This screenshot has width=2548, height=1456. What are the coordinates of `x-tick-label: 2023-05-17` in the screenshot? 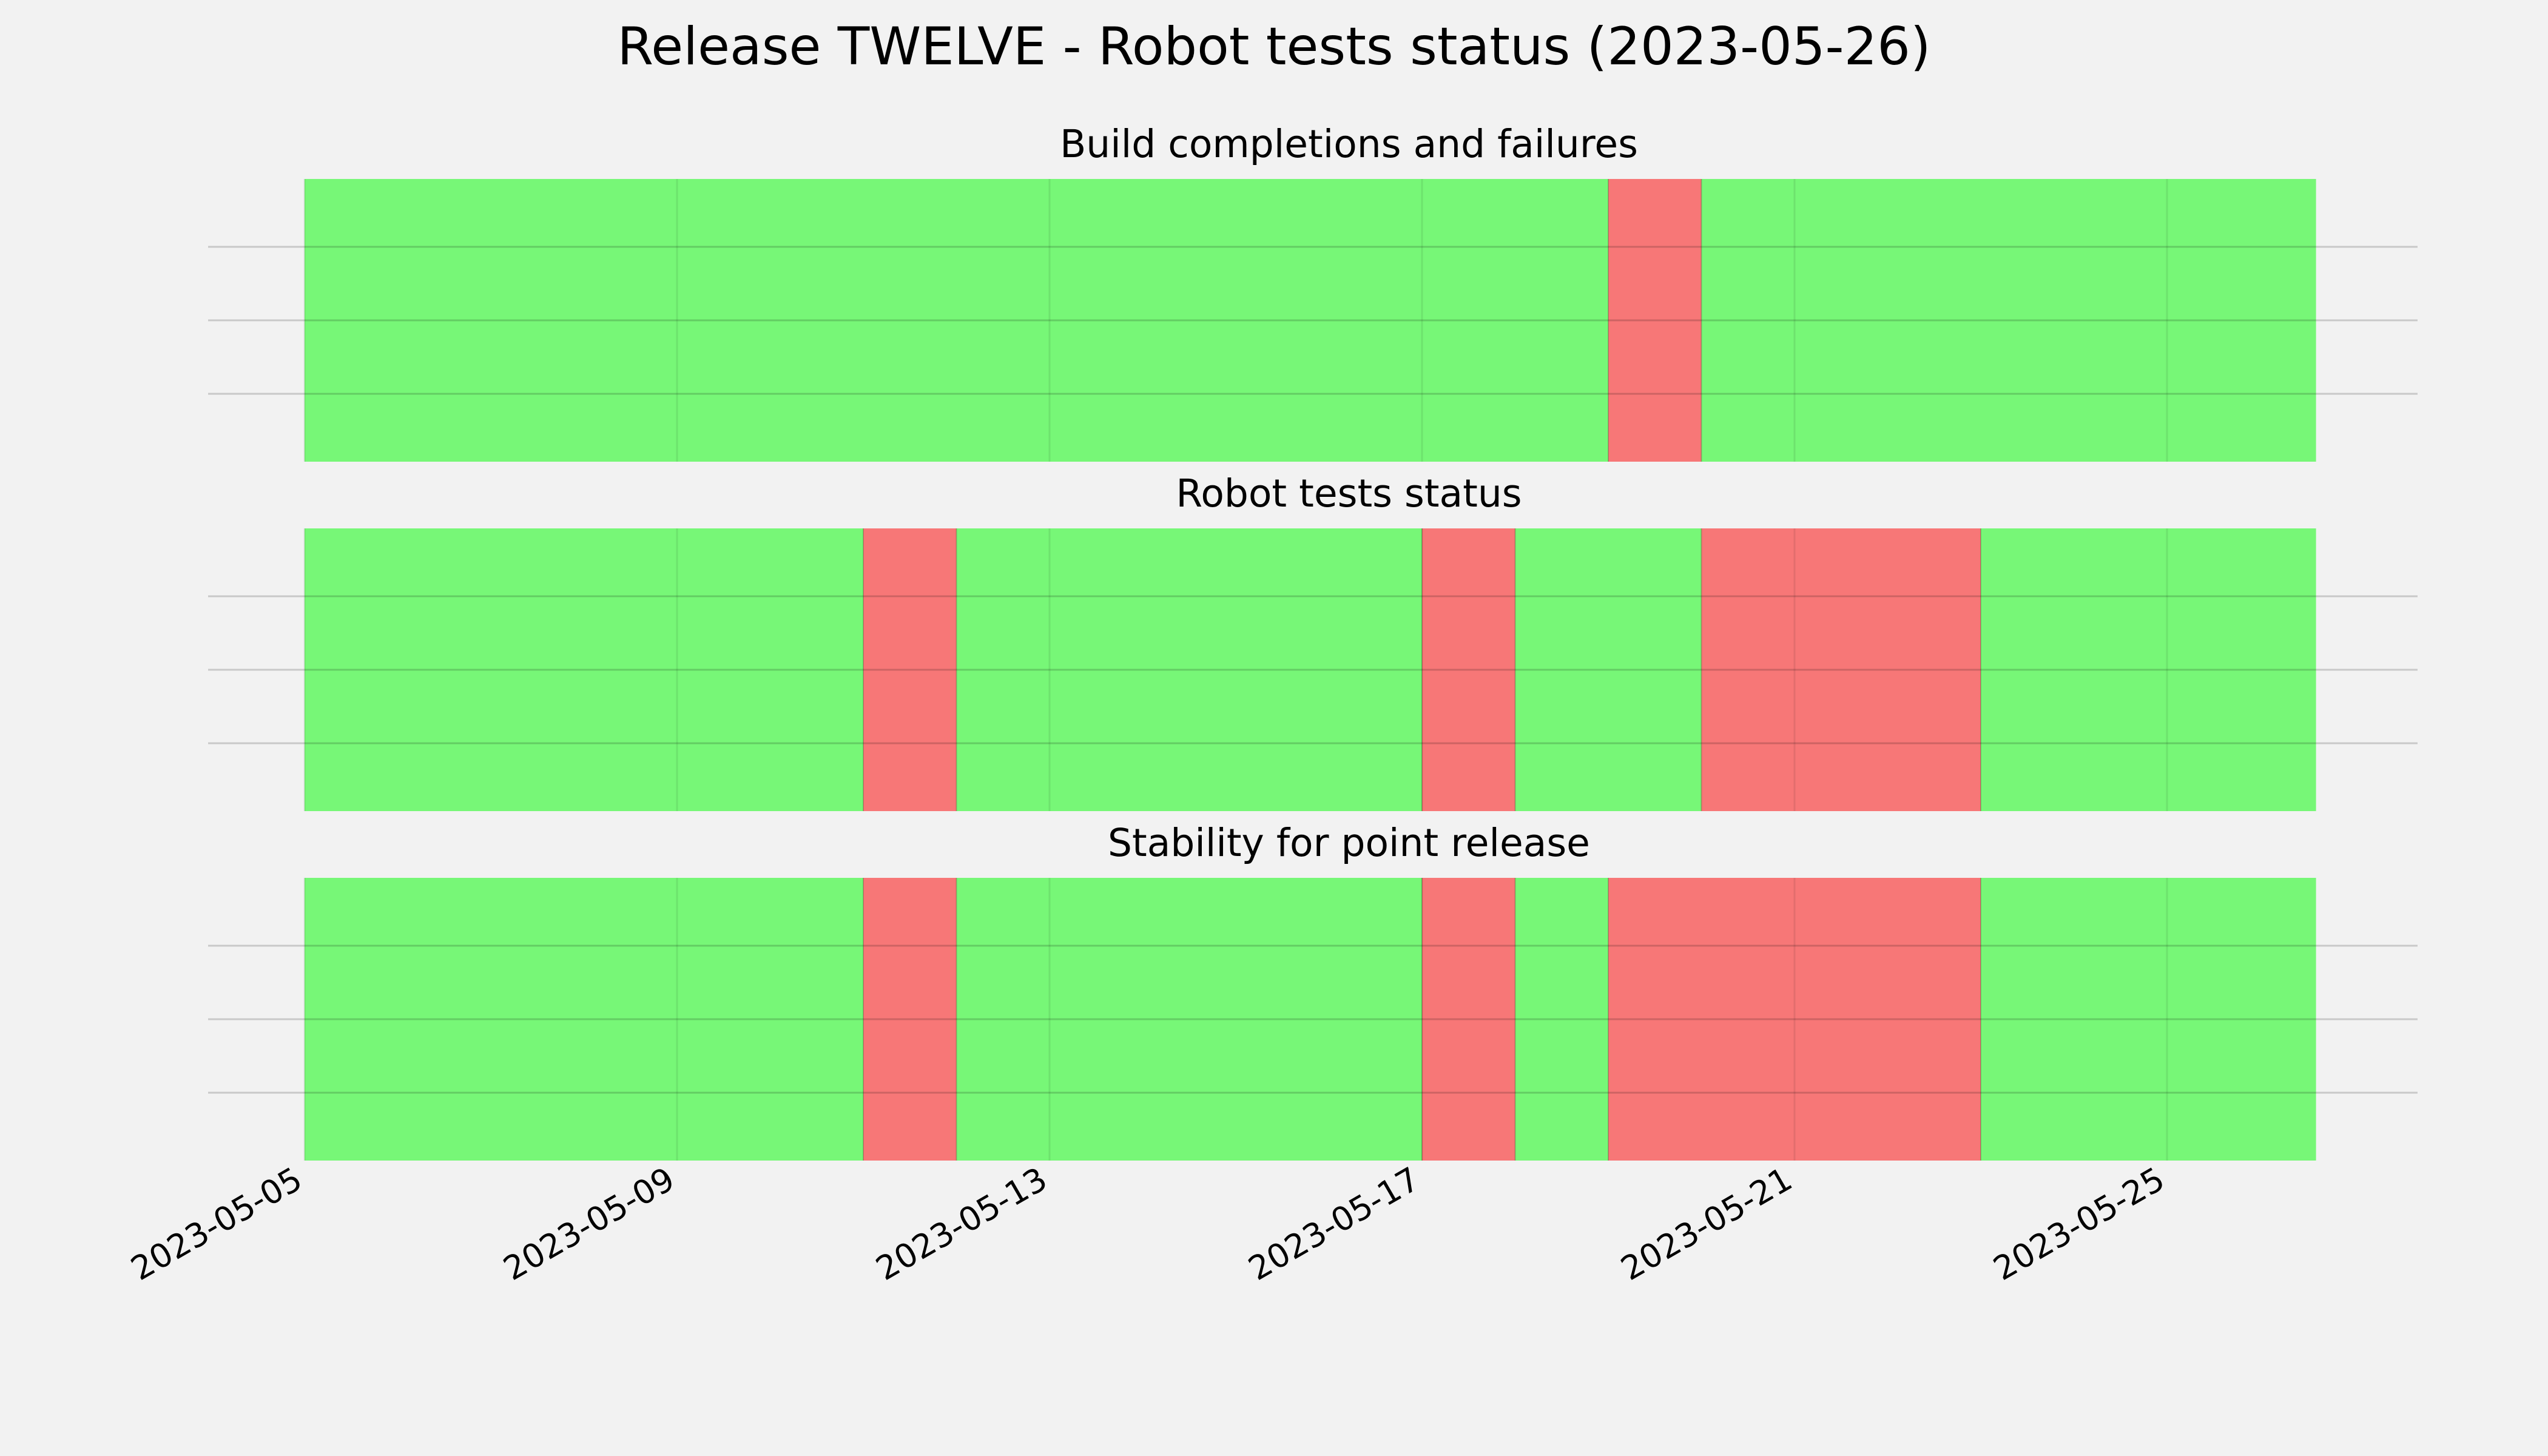 It's located at (1334, 1224).